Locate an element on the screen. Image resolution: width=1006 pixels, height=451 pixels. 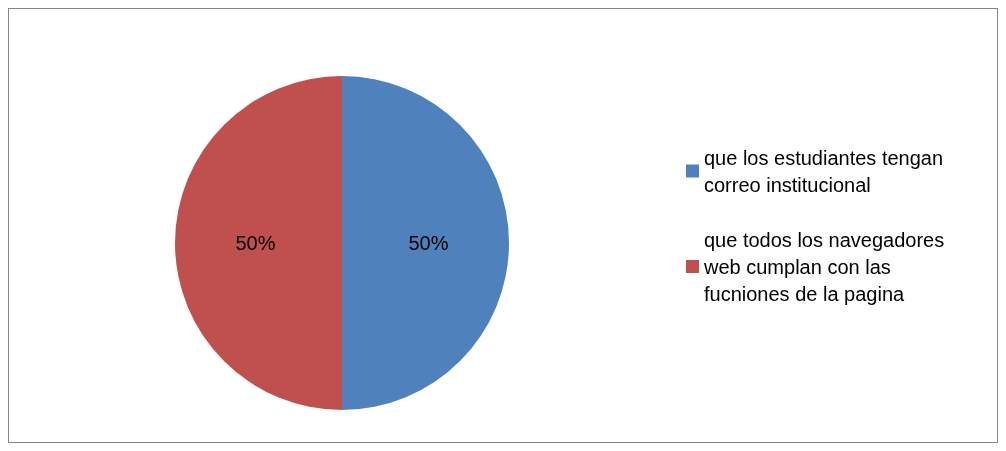
legend-label: que los estudiantes tengan correo institucional is located at coordinates (826, 171).